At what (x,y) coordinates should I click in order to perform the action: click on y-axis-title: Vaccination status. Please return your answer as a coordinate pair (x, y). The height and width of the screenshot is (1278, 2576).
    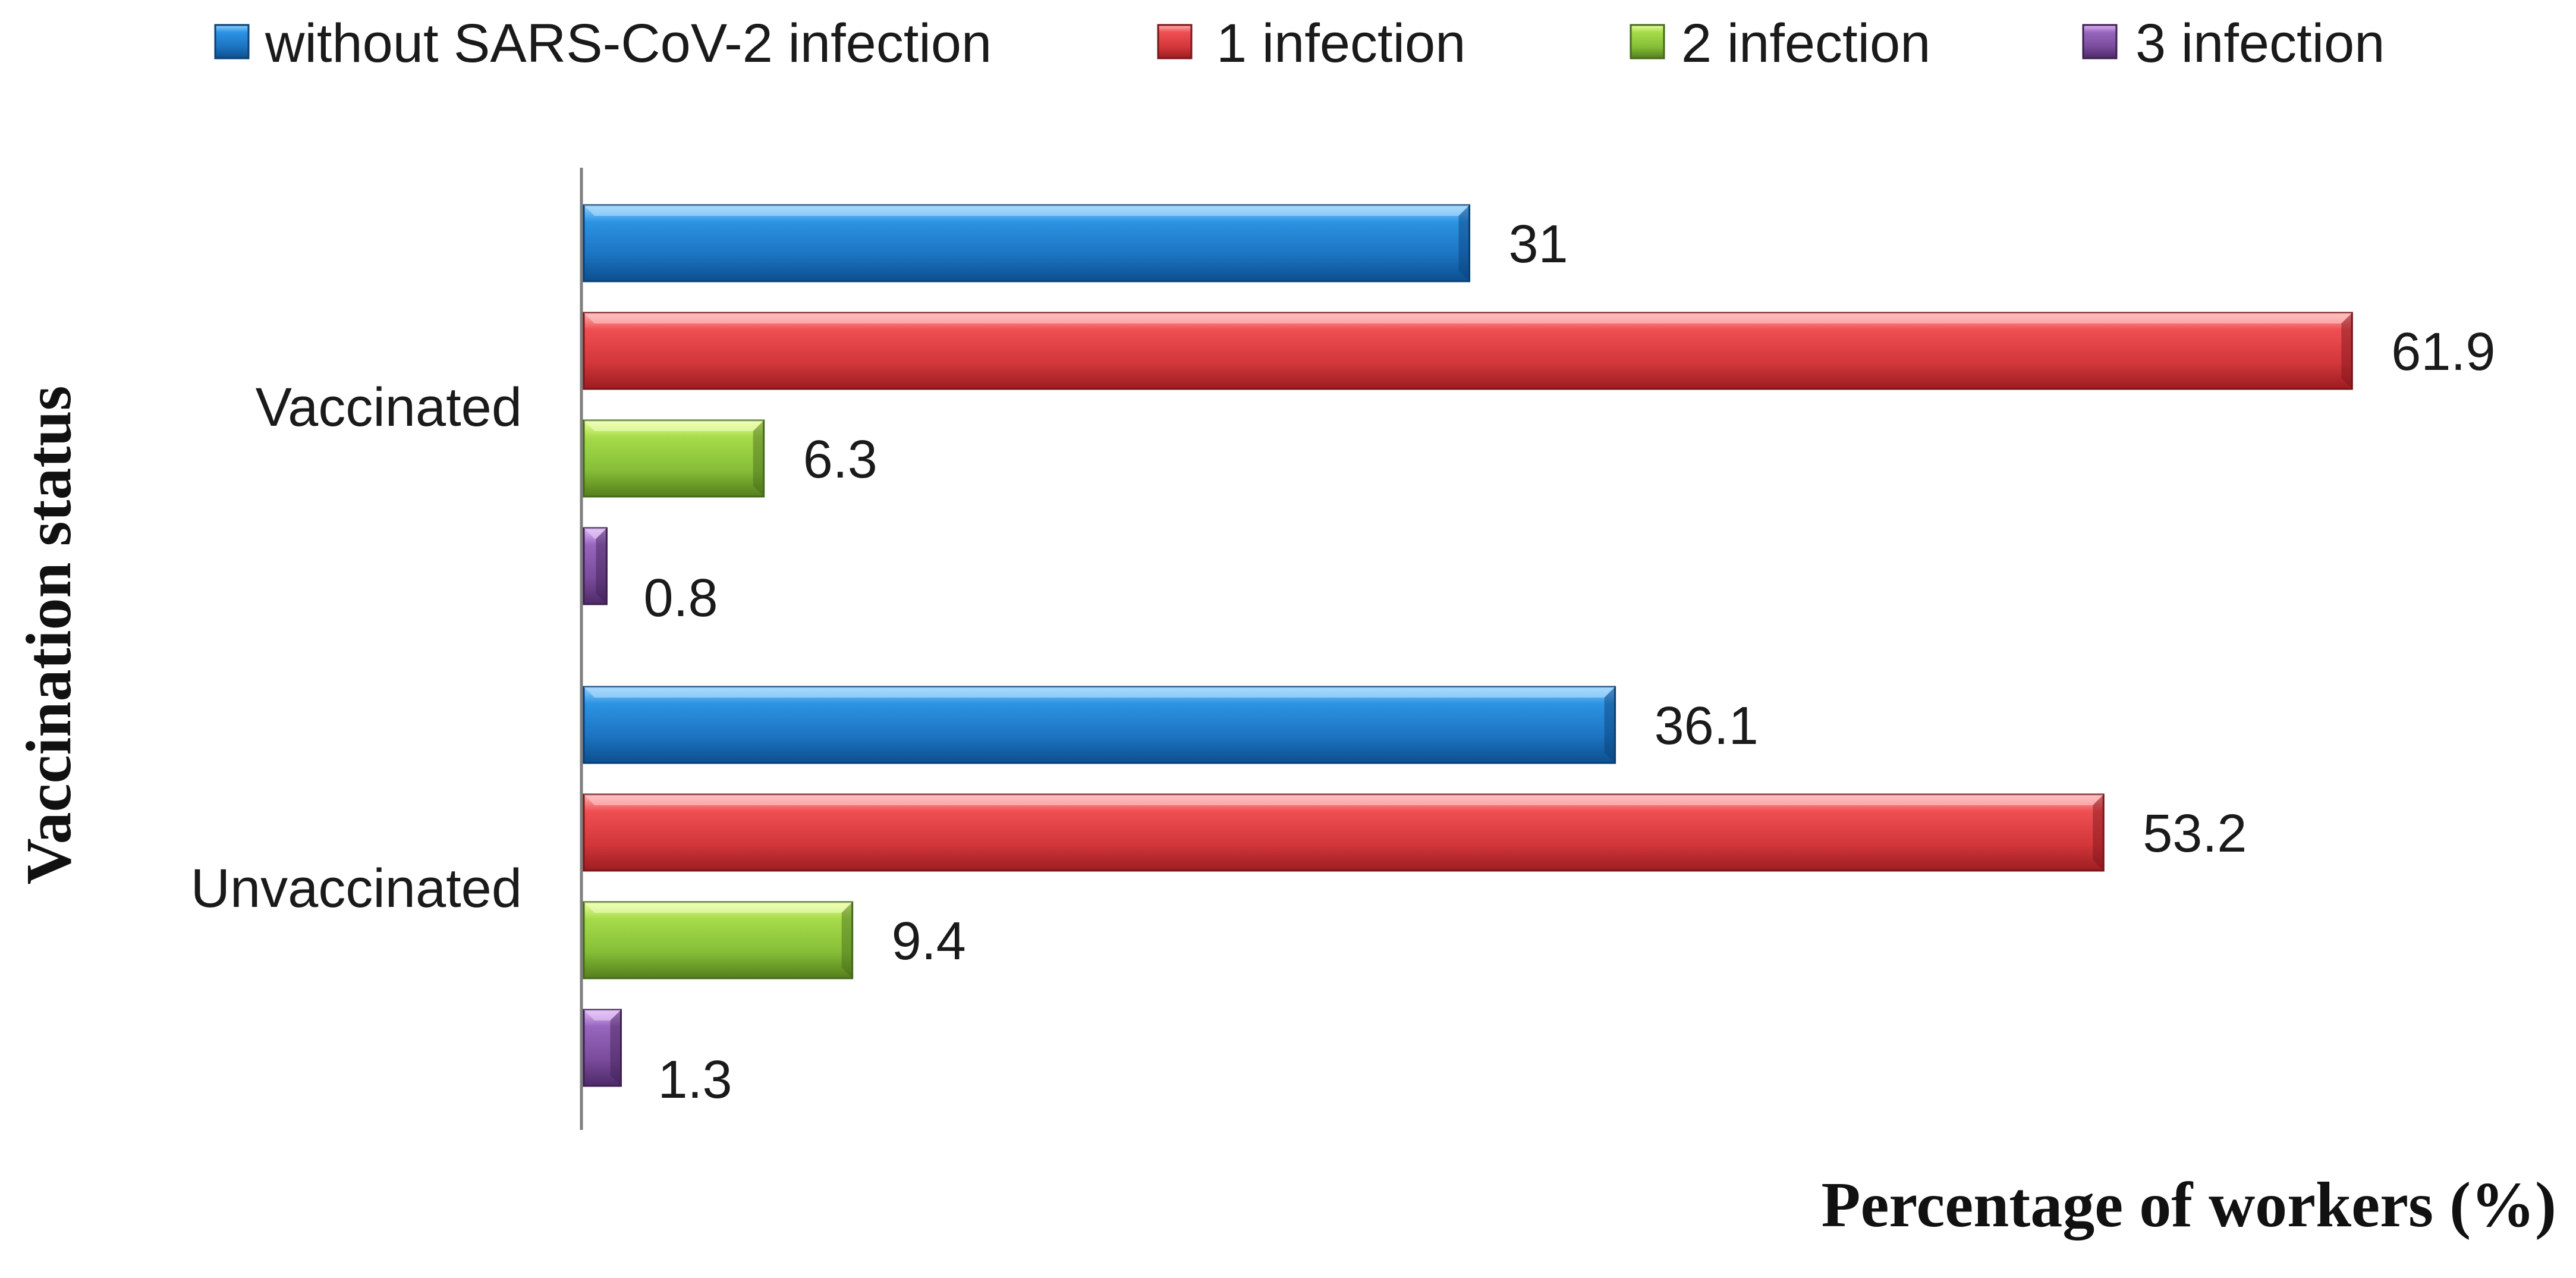
    Looking at the image, I should click on (49, 634).